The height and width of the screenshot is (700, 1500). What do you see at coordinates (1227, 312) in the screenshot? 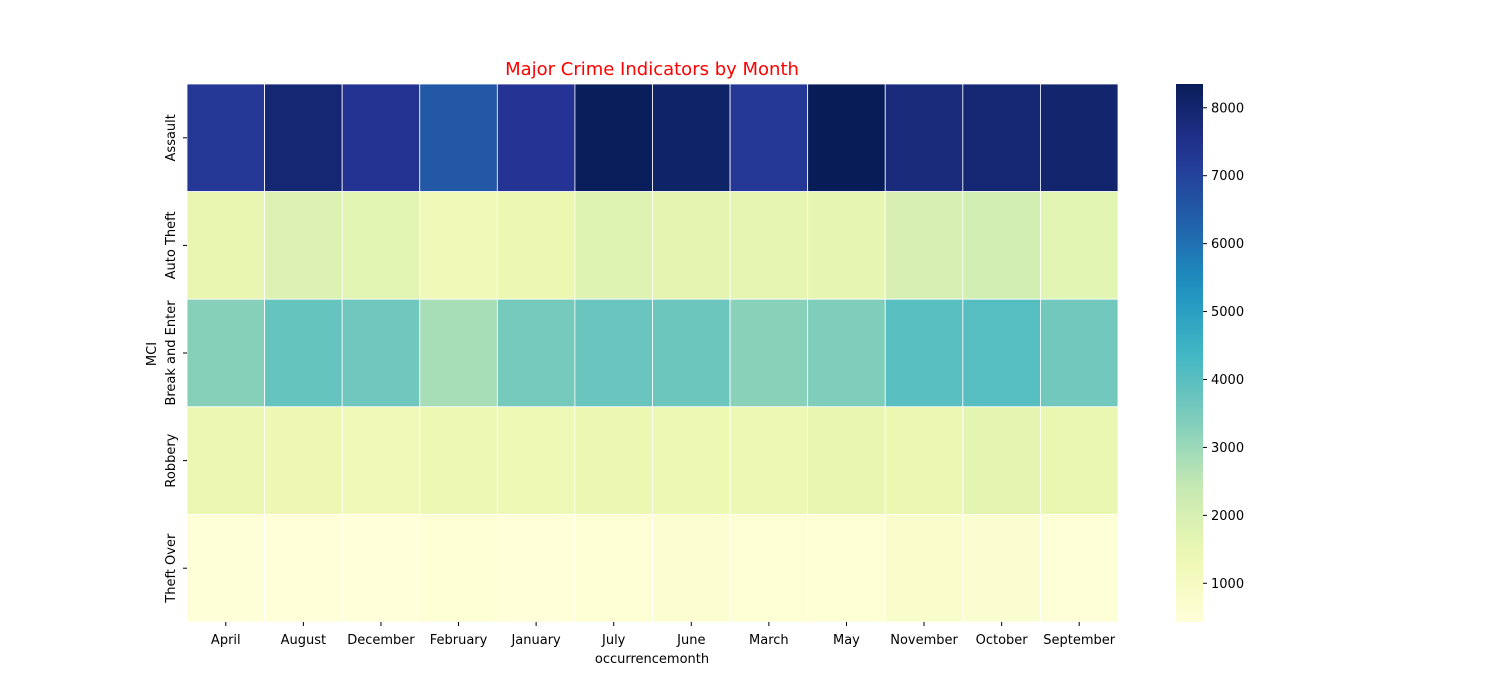
I see `colorbar-tick-label: 5000` at bounding box center [1227, 312].